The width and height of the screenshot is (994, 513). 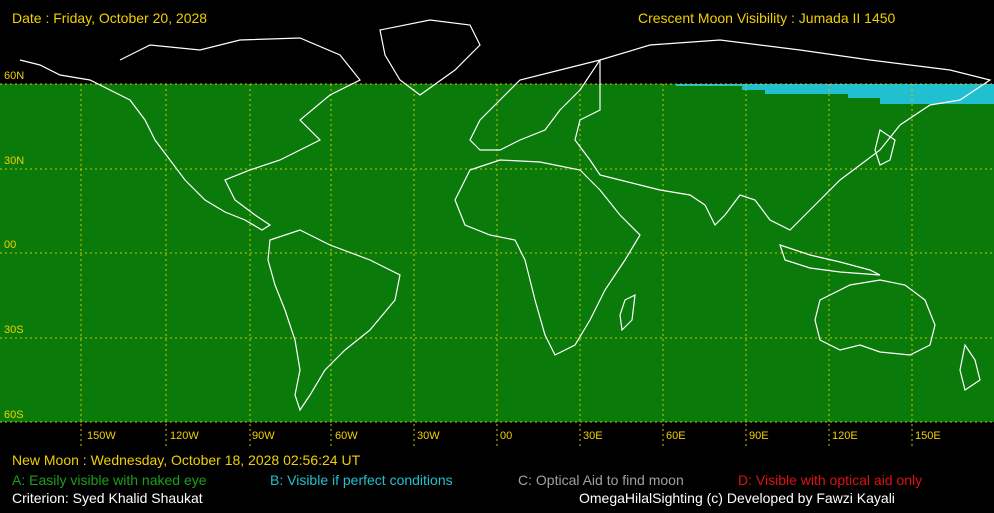 What do you see at coordinates (547, 257) in the screenshot?
I see `coast-africa` at bounding box center [547, 257].